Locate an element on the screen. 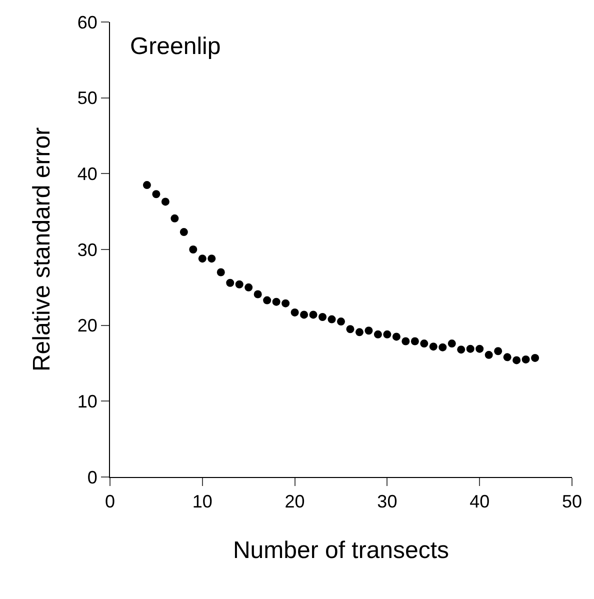 Image resolution: width=594 pixels, height=599 pixels. y-tick-label: 10 is located at coordinates (87, 401).